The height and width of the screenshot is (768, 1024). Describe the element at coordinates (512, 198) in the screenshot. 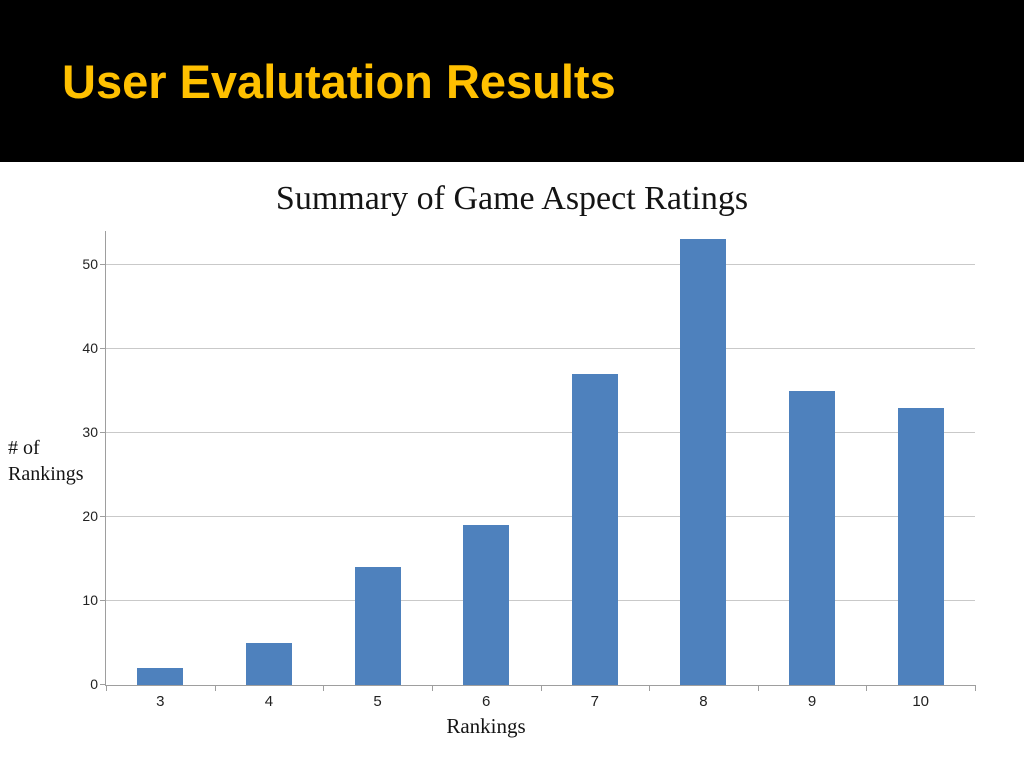

I see `chart-title: Summary of Game Aspect Ratings` at that location.